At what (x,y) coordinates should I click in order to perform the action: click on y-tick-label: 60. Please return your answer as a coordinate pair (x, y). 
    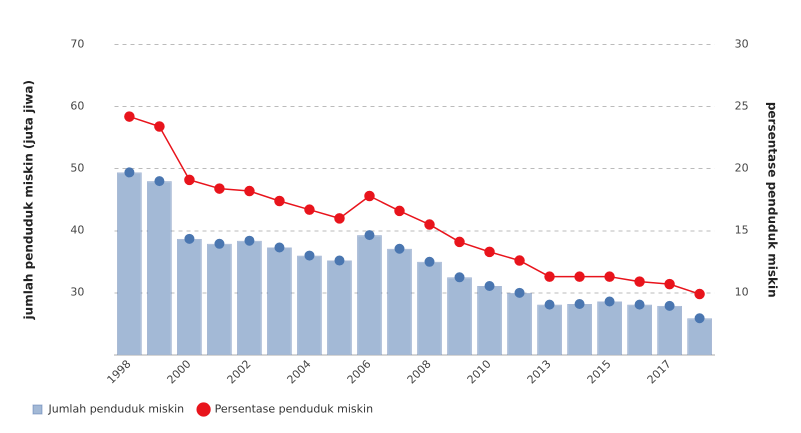
    Looking at the image, I should click on (77, 106).